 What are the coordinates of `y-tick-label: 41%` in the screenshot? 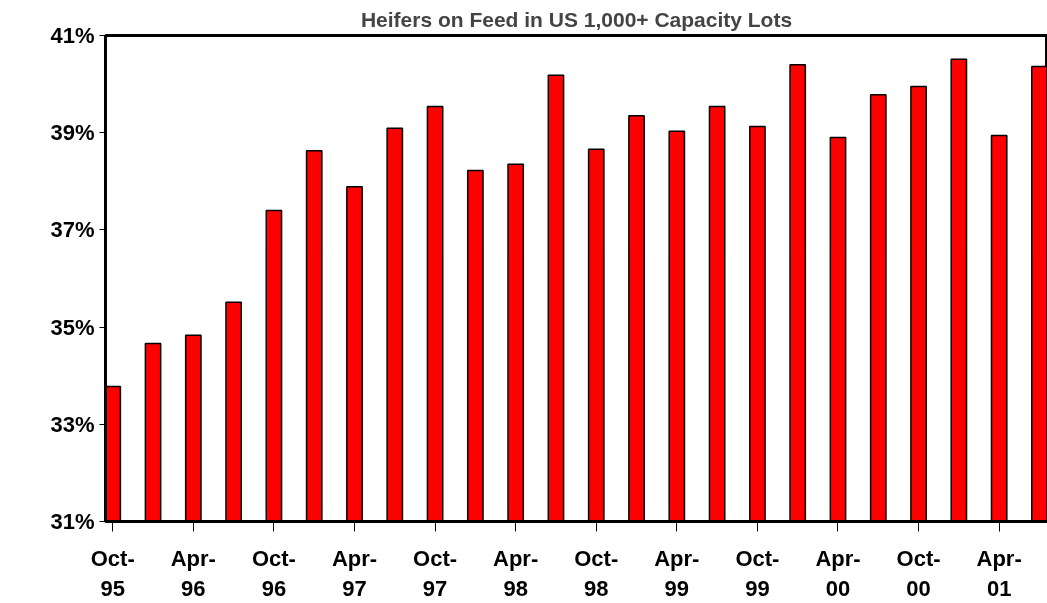 It's located at (72, 35).